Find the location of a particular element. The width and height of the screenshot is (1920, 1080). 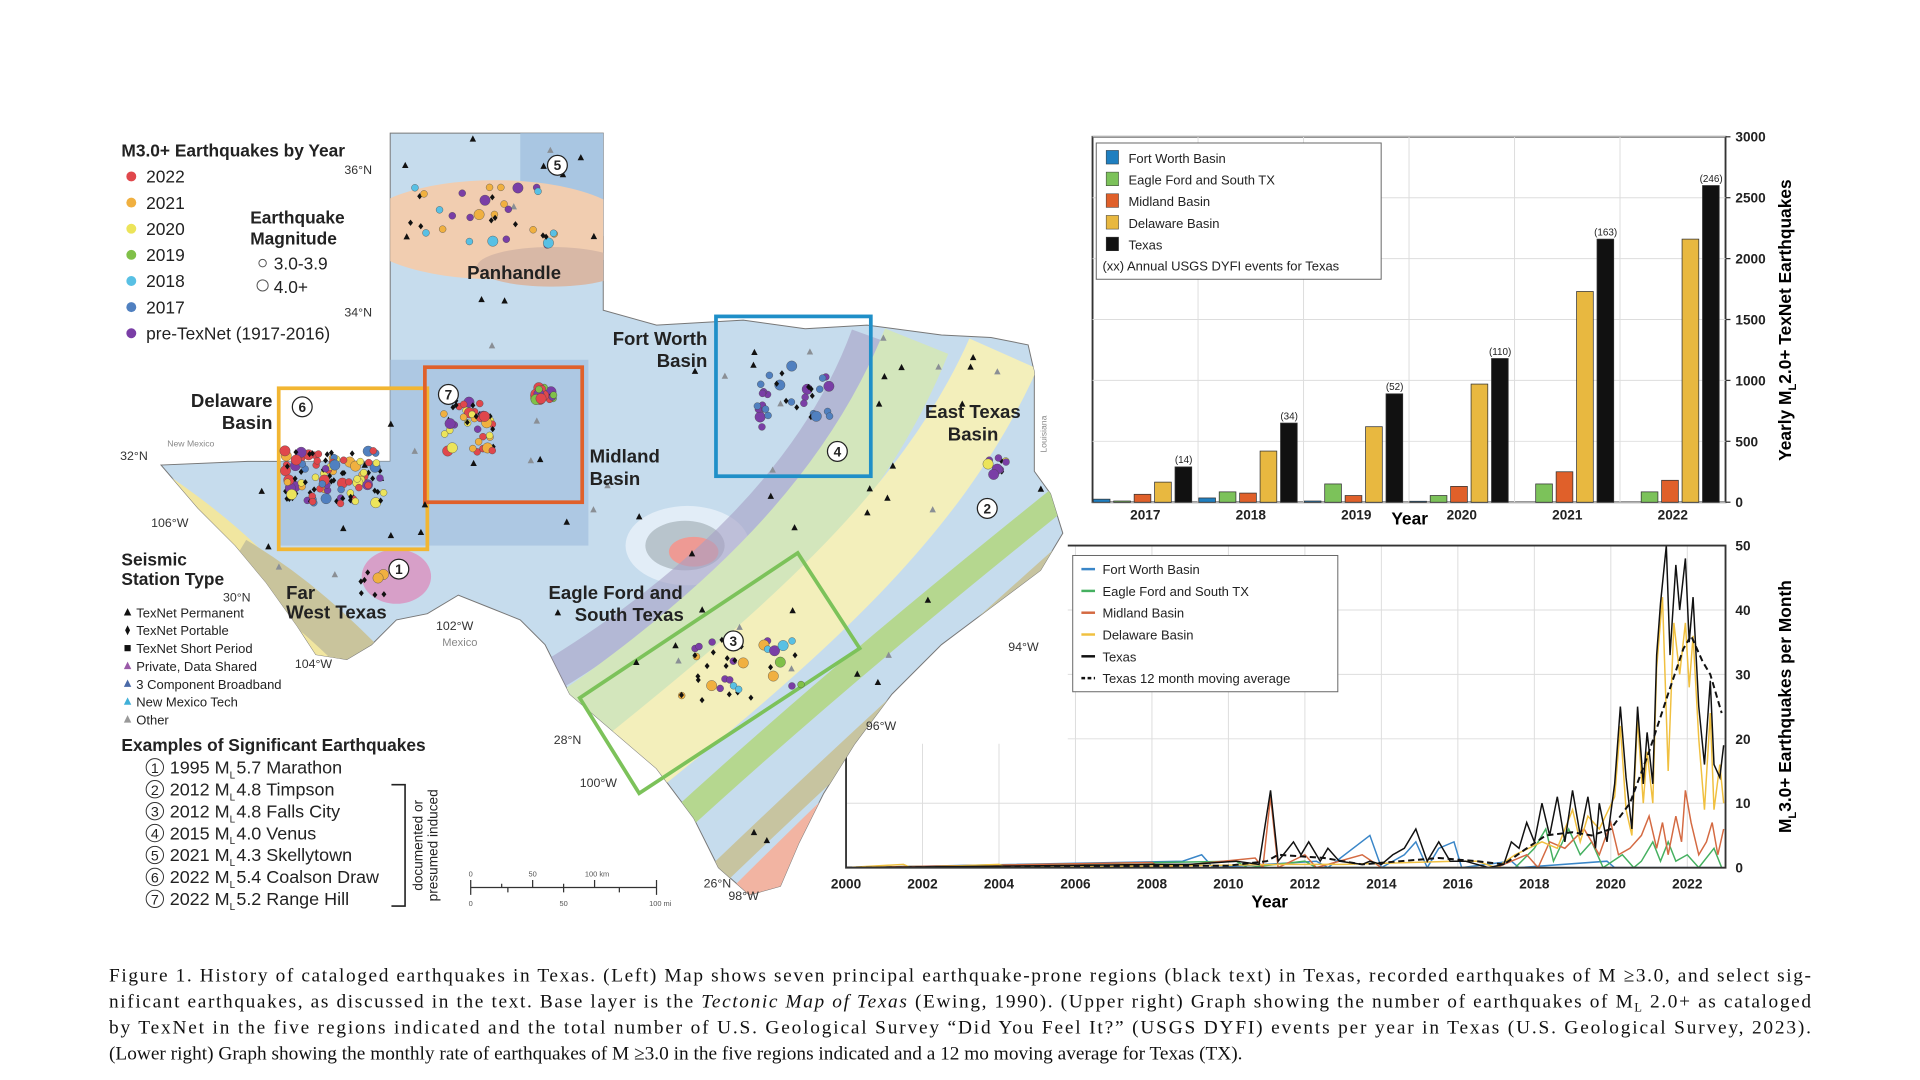

significant-earthquake-item: 1995 ML5.7 Marathon is located at coordinates (256, 769).